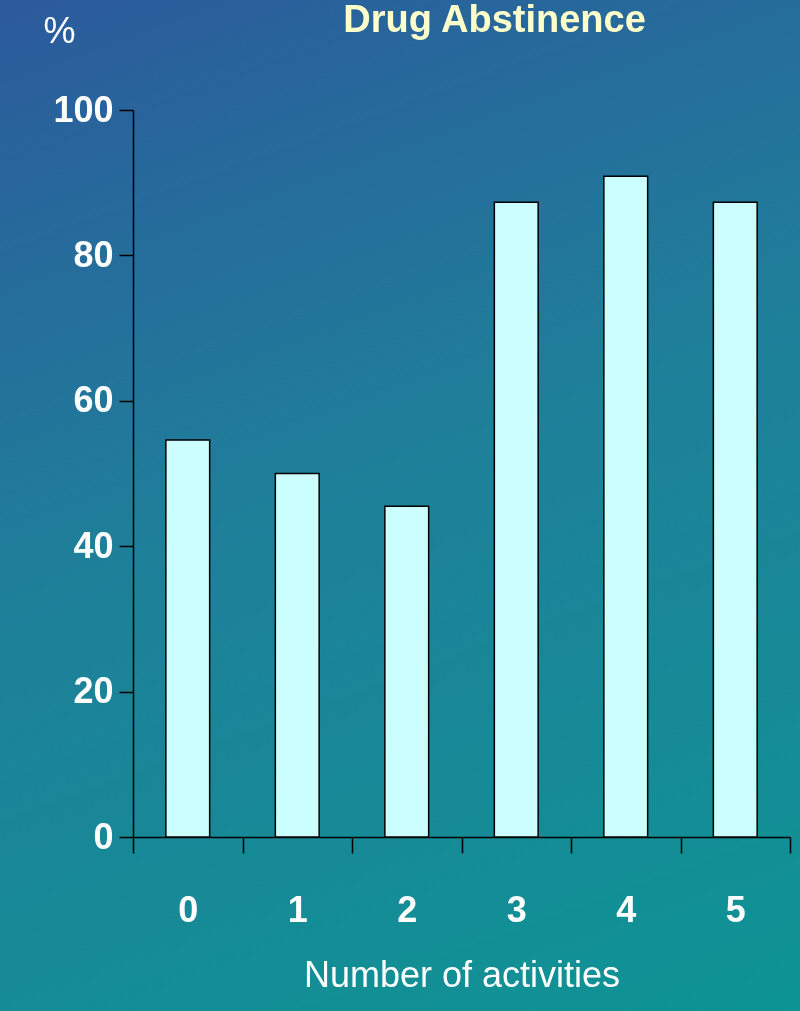  I want to click on x-tick-label: 2, so click(407, 909).